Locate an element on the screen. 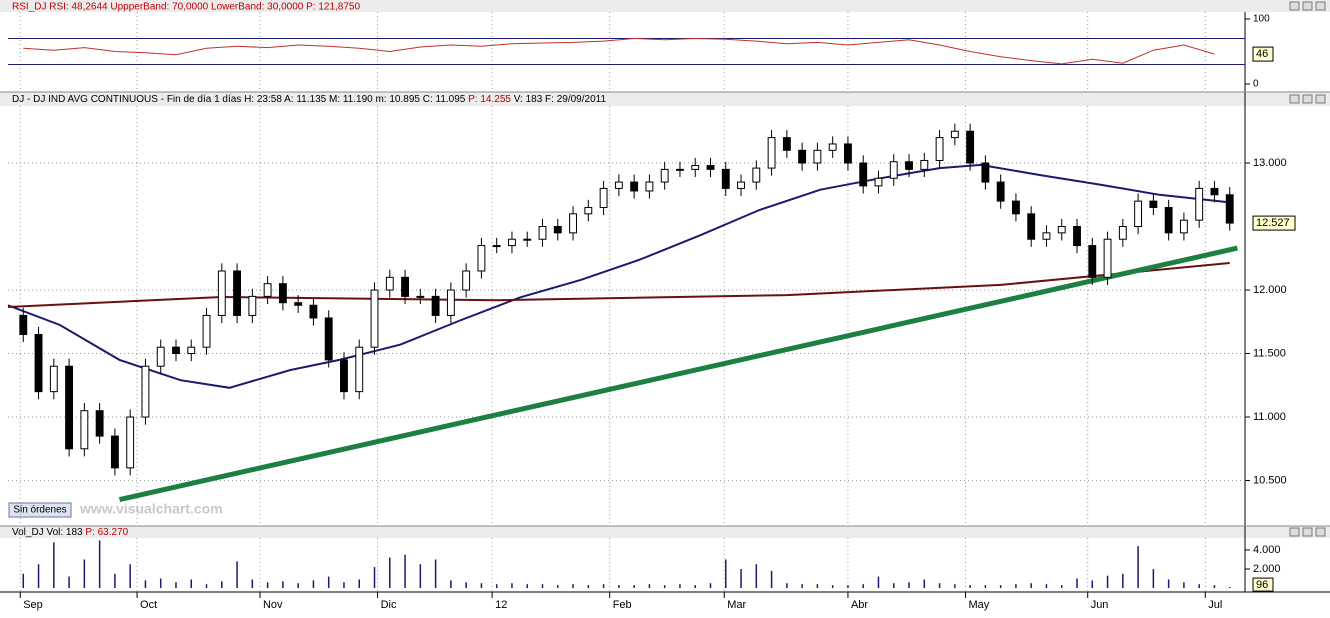 Image resolution: width=1330 pixels, height=618 pixels. window-buttons is located at coordinates (1307, 269).